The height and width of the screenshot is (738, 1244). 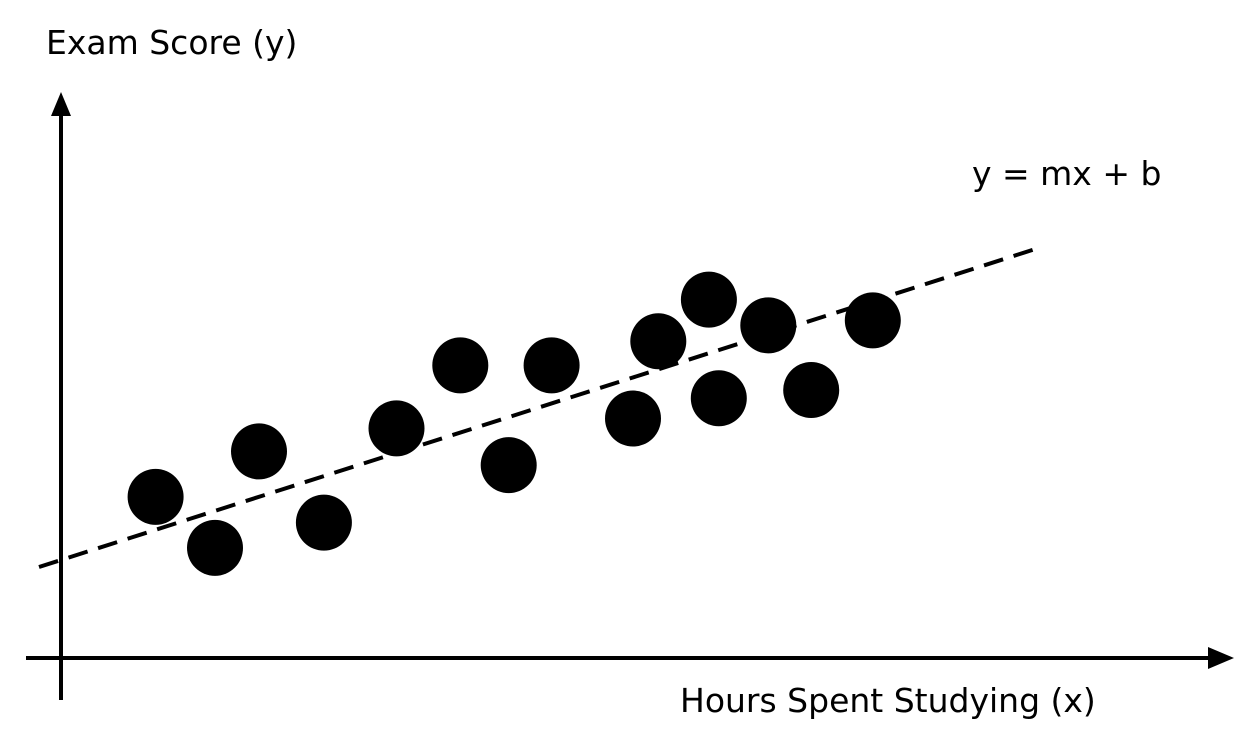 What do you see at coordinates (171, 42) in the screenshot?
I see `y-axis-title: Exam Score (y)` at bounding box center [171, 42].